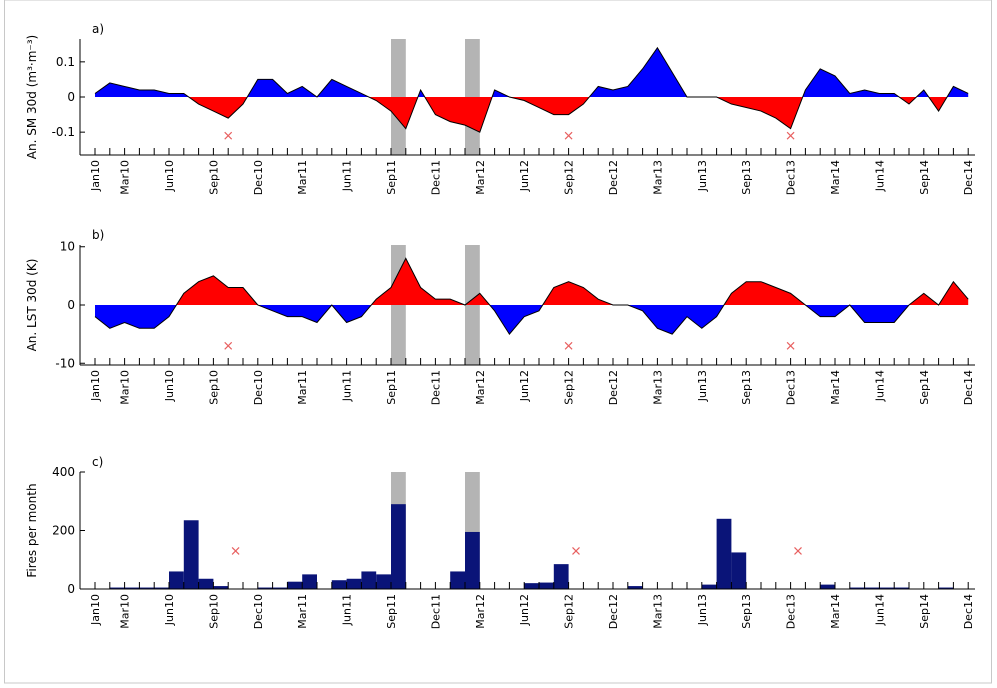 This screenshot has height=688, width=997. I want to click on y-tick-label: -10, so click(65, 363).